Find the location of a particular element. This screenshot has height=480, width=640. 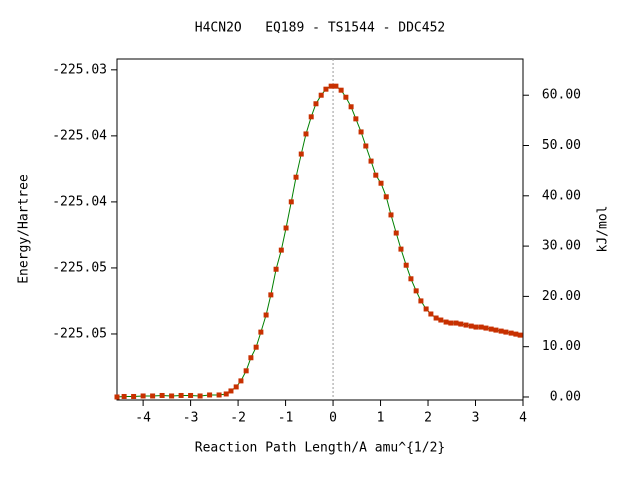

x-tick-label: -1 is located at coordinates (286, 418).